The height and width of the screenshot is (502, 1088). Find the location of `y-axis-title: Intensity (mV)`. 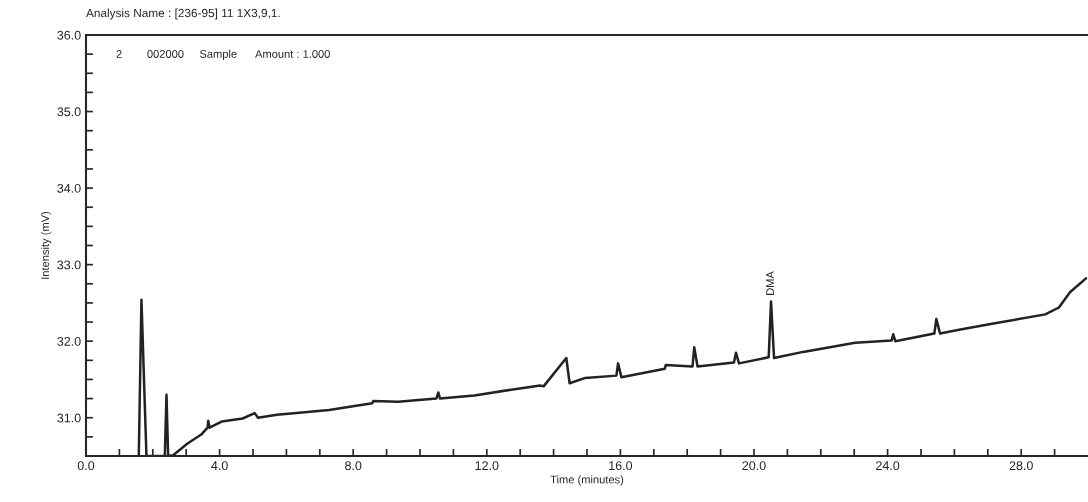

y-axis-title: Intensity (mV) is located at coordinates (46, 245).